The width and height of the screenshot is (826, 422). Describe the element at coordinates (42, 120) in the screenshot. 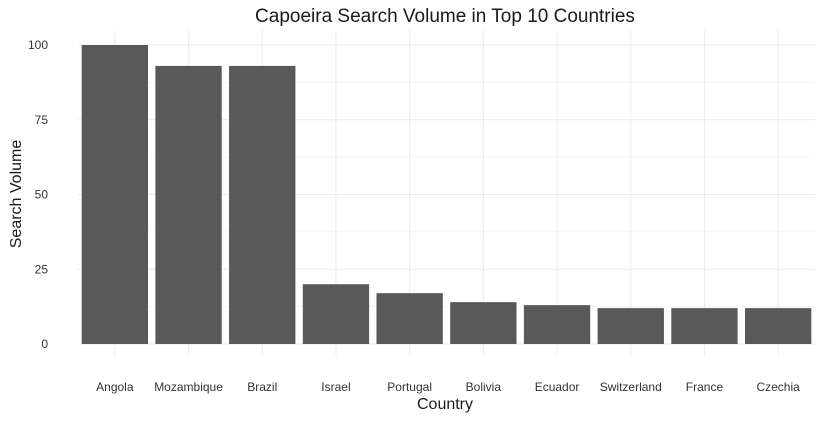

I see `y-tick-label: 75` at that location.